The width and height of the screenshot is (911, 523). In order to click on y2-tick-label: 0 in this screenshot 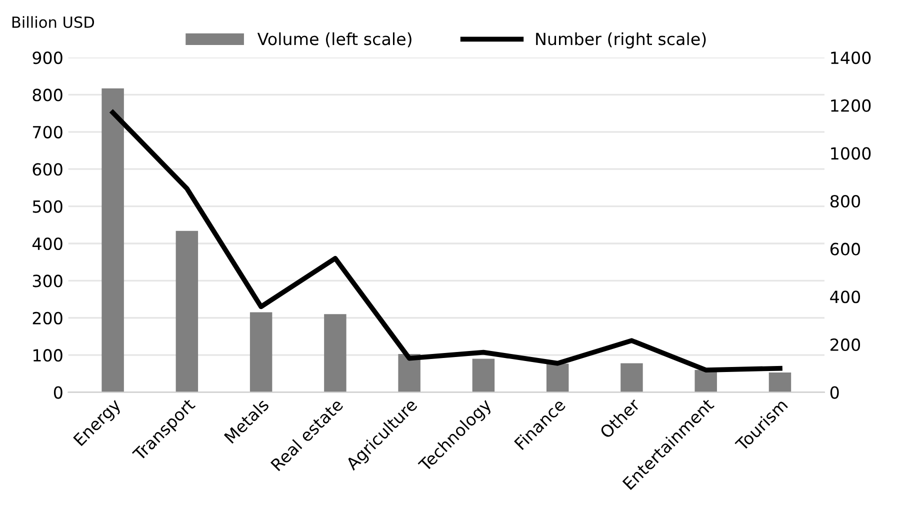, I will do `click(834, 392)`.